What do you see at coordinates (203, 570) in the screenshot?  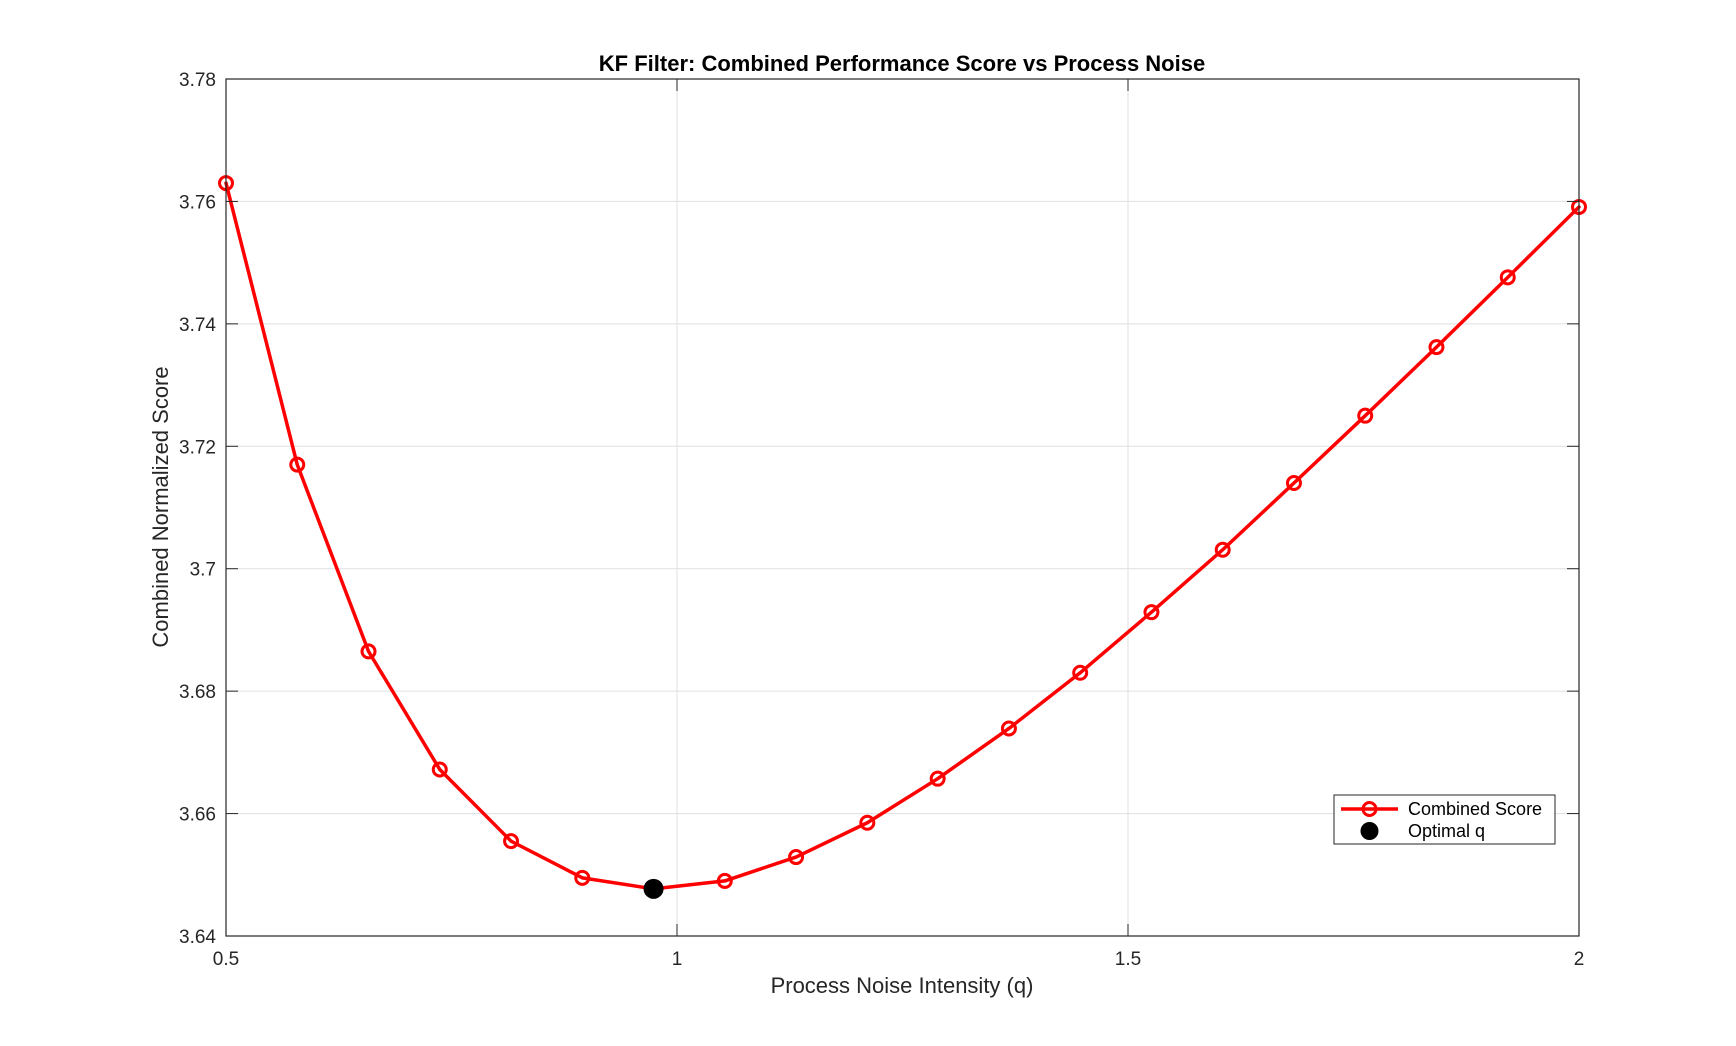 I see `y-tick-label: 3.7` at bounding box center [203, 570].